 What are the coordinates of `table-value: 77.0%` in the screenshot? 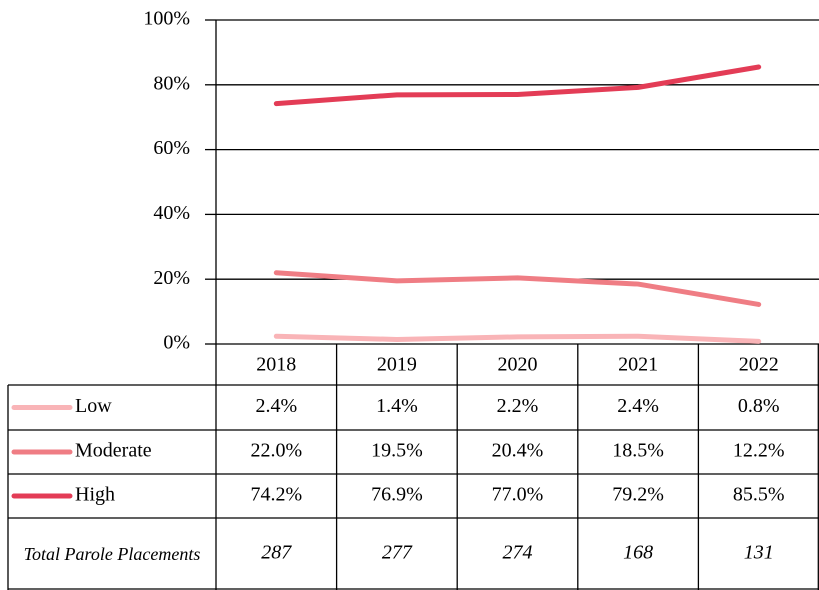 It's located at (518, 495).